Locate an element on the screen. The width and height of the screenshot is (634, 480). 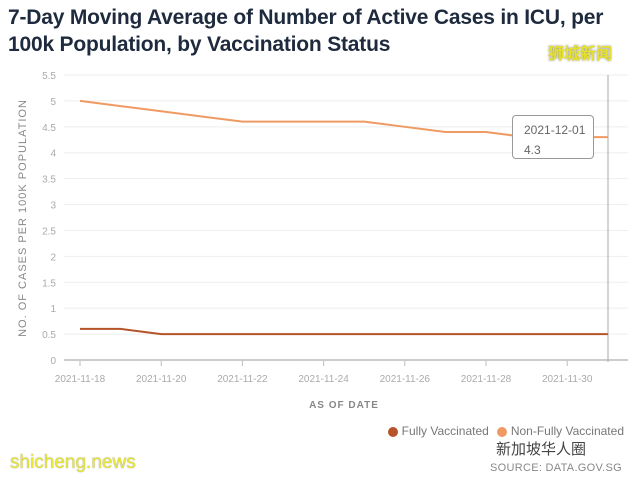
tooltip-date: 2021-12-01 is located at coordinates (555, 130).